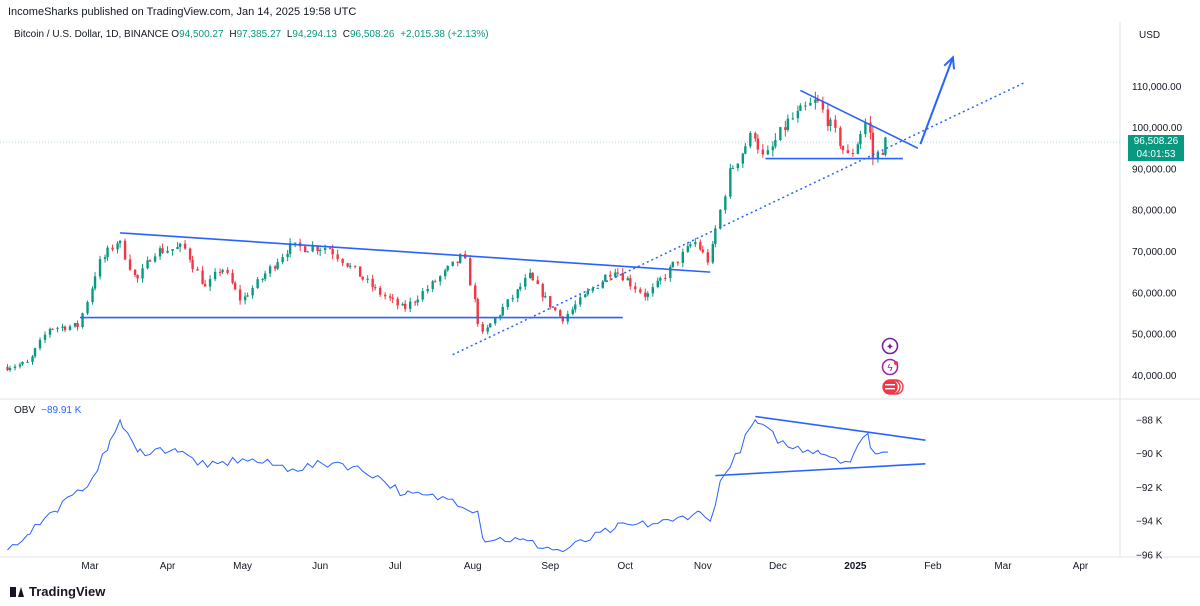 The image size is (1200, 606). I want to click on star-icon, so click(890, 346).